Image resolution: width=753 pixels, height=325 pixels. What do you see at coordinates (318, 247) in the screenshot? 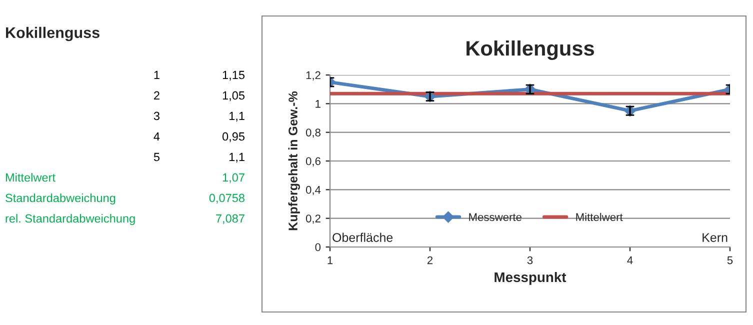
I see `y-tick-label: 0` at bounding box center [318, 247].